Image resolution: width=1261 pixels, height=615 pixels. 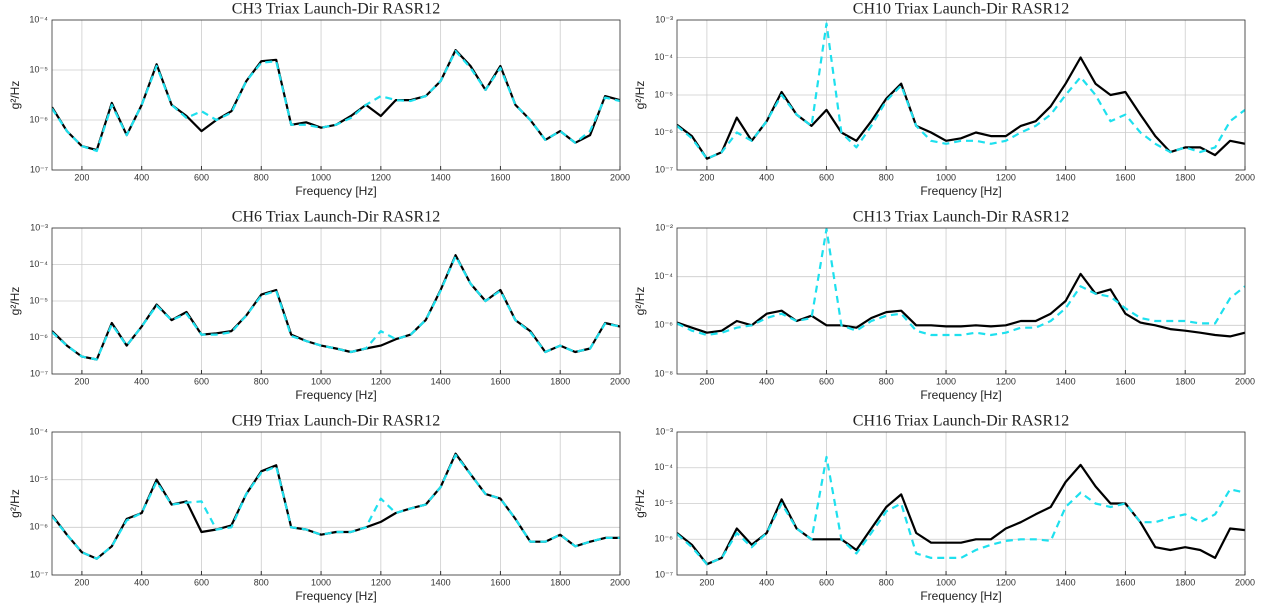 I want to click on chart-title: CH6 Triax Launch-Dir RASR12, so click(x=336, y=217).